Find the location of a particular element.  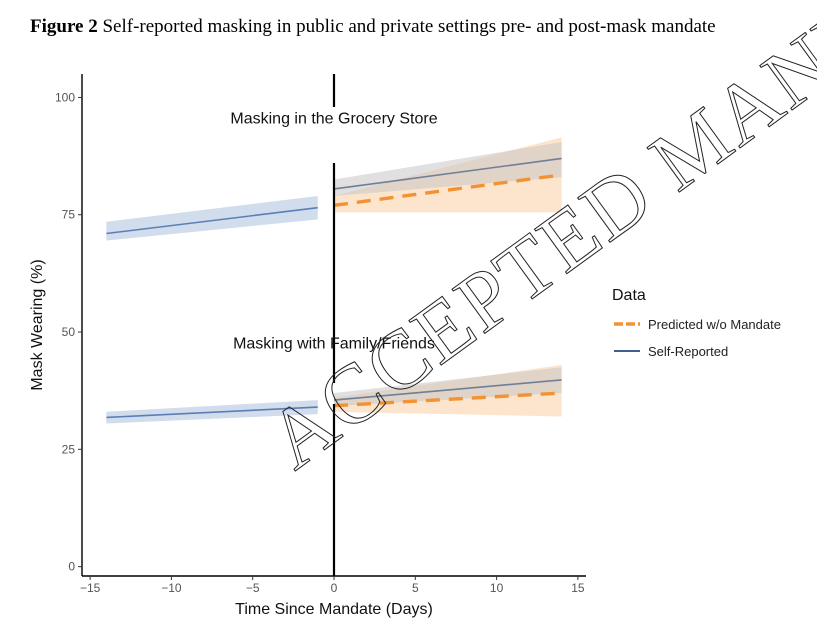

self-reported-post-band-grocery is located at coordinates (448, 169).